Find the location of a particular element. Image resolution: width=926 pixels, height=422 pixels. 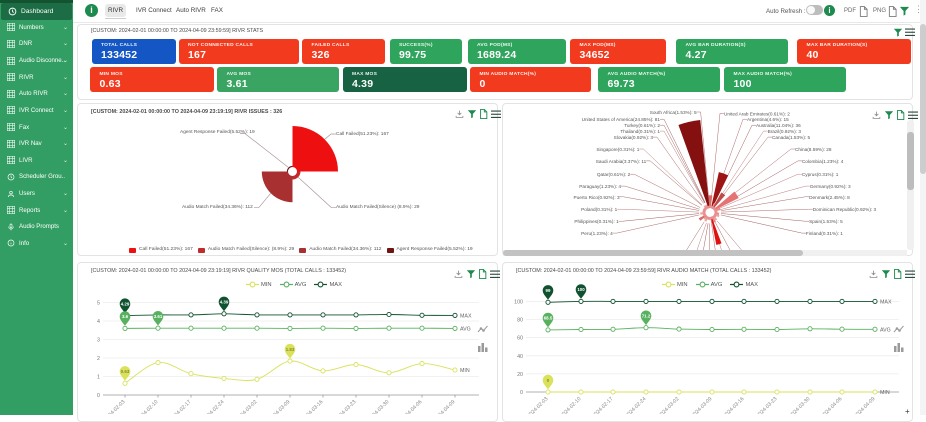

svg-text: Cyprus(0.31%): 1 is located at coordinates (820, 174).